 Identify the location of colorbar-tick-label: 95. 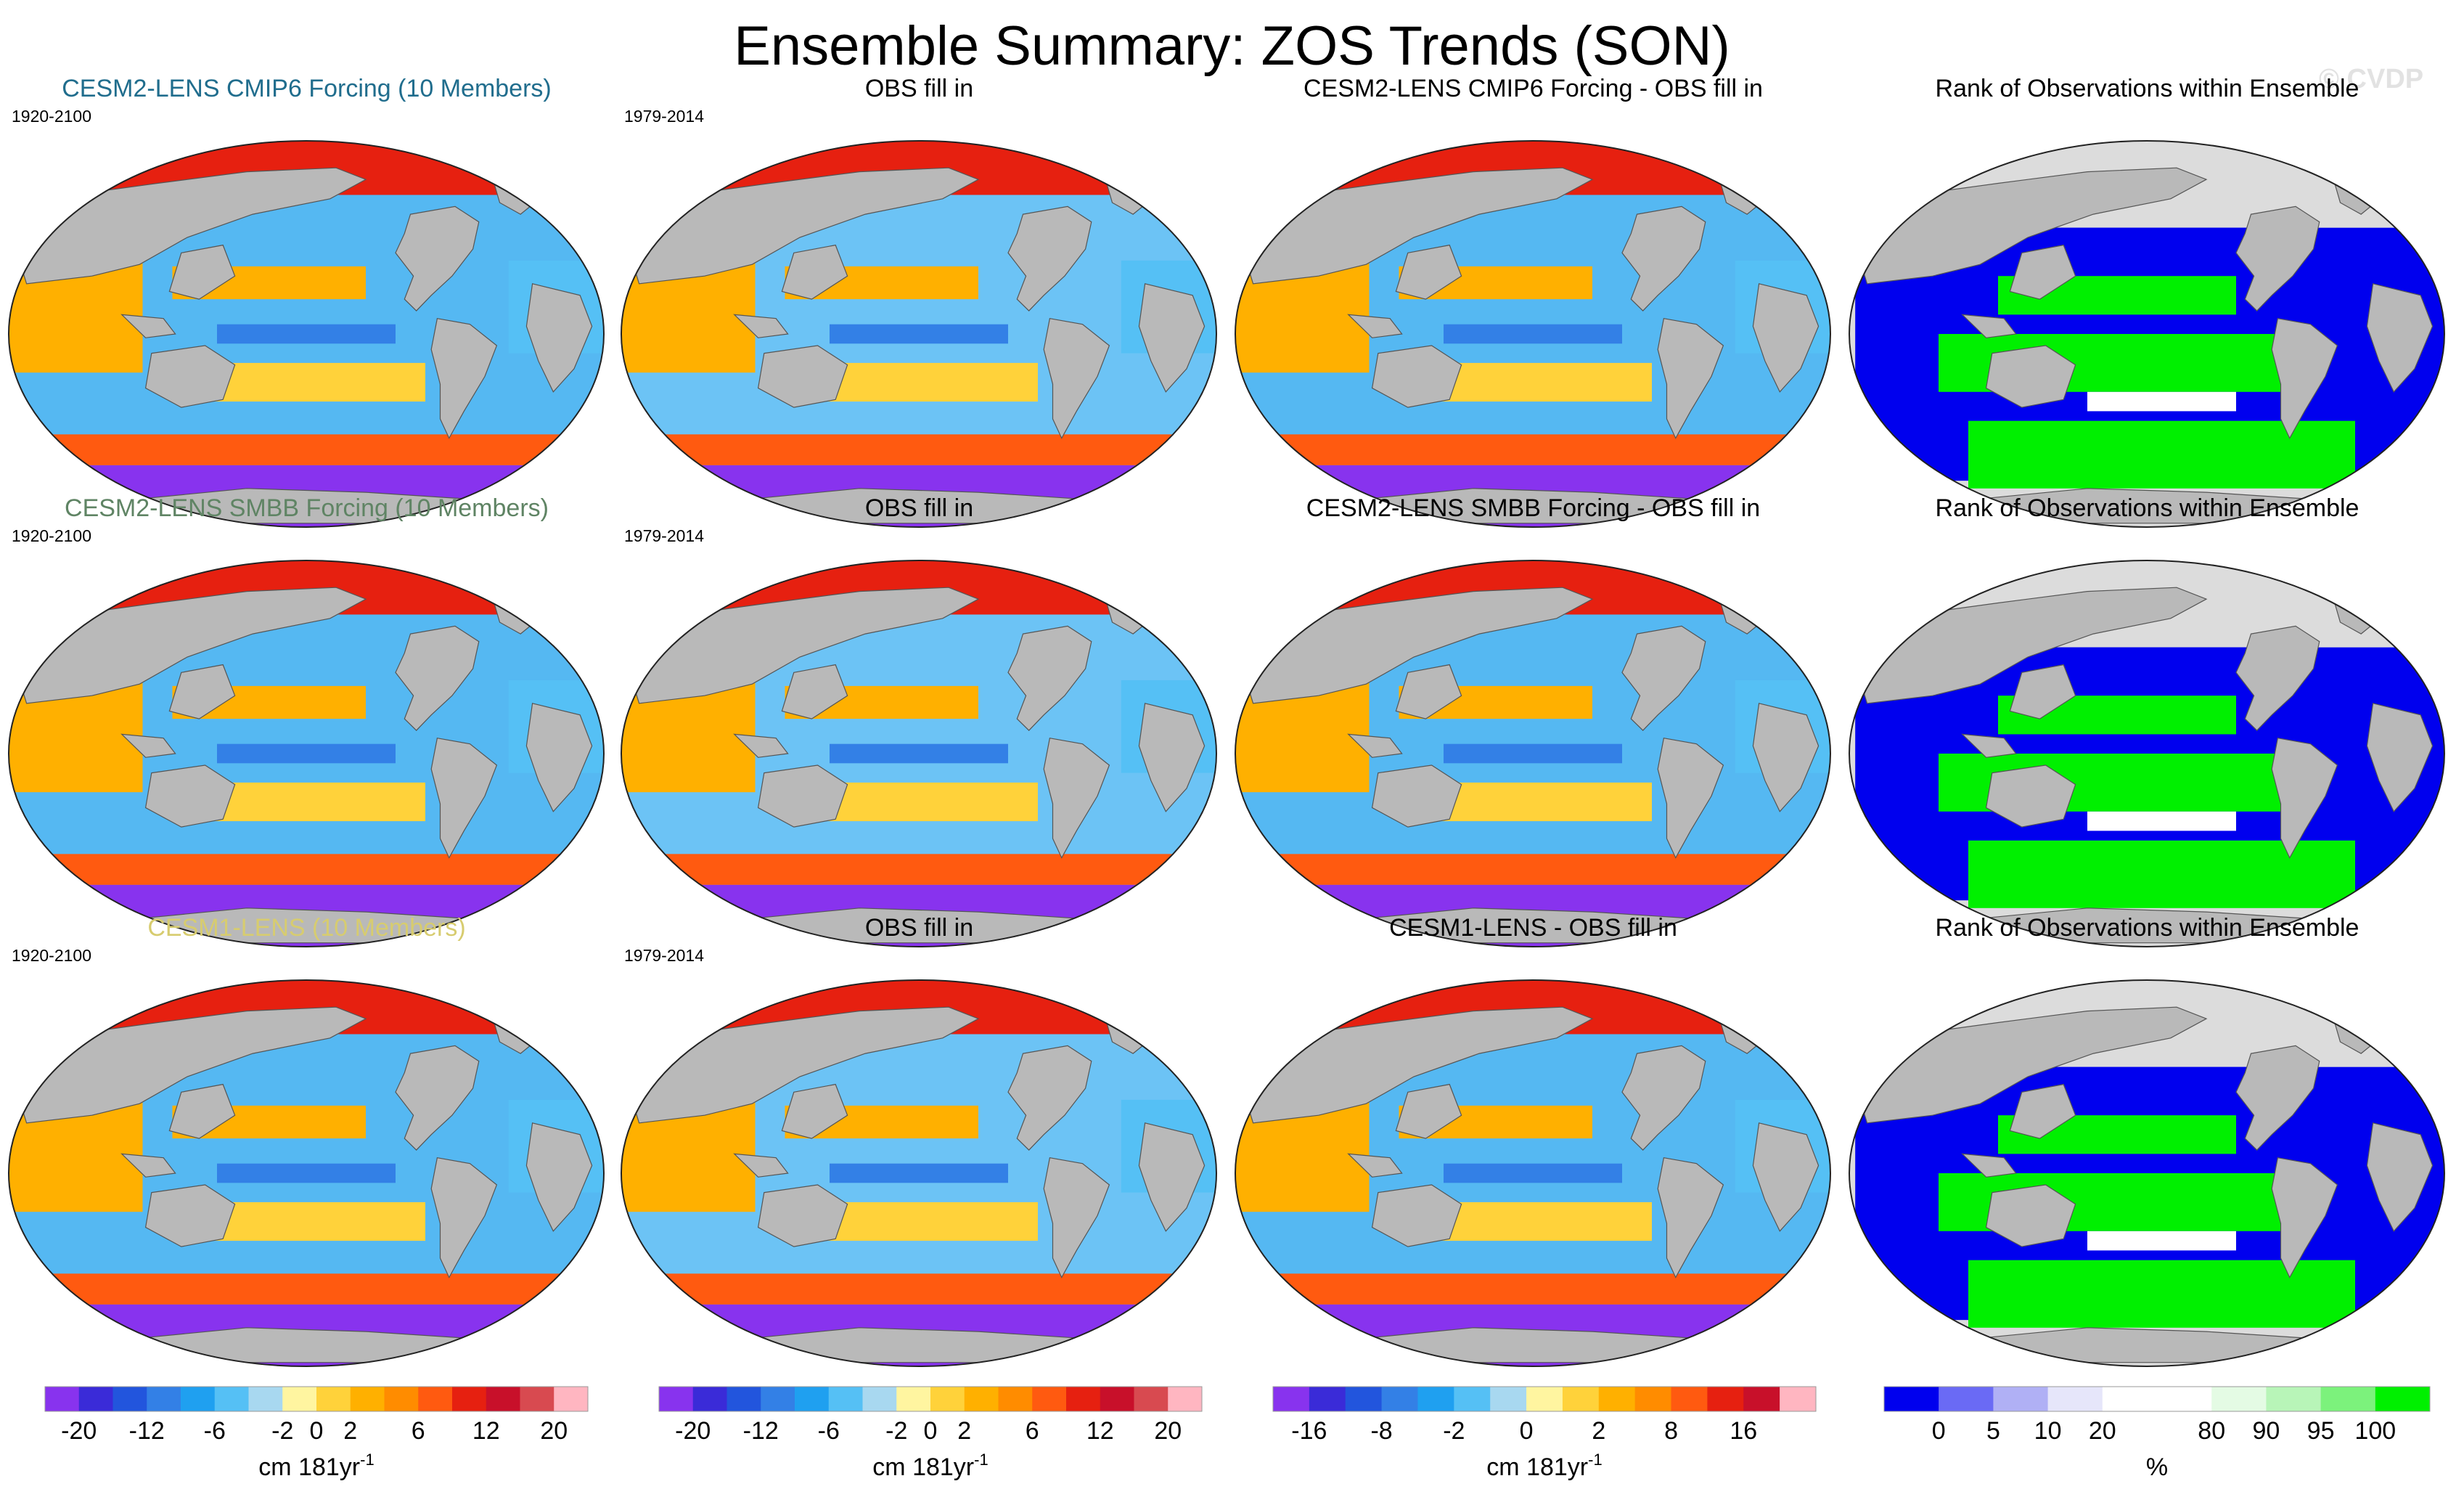
(2321, 1431).